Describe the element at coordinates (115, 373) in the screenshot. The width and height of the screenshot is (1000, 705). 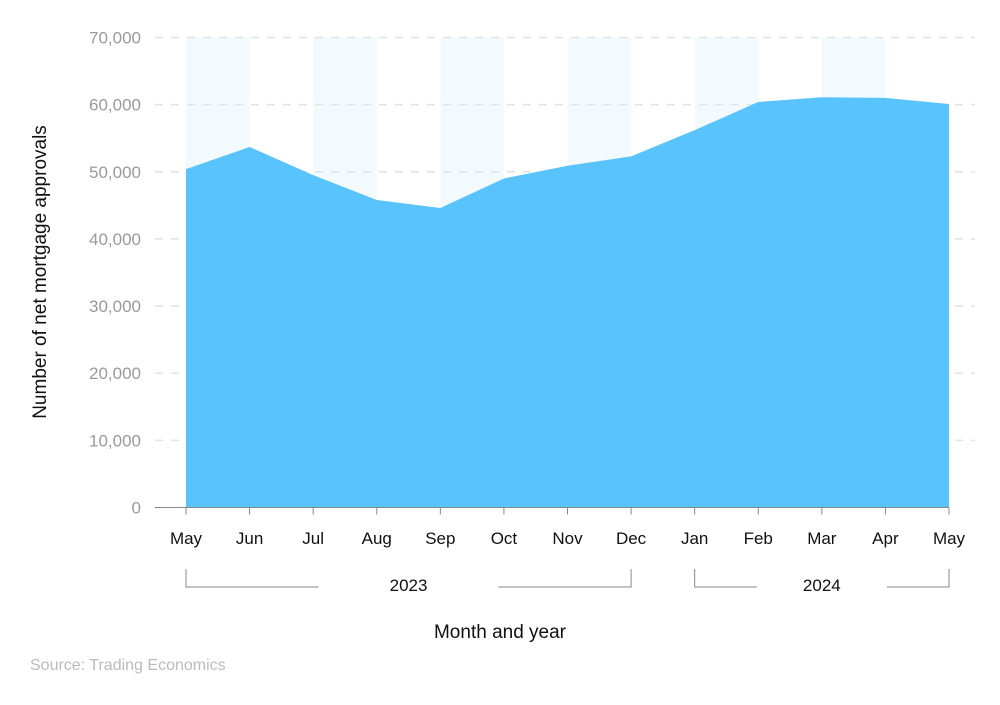
I see `y-tick-label: 20,000` at that location.